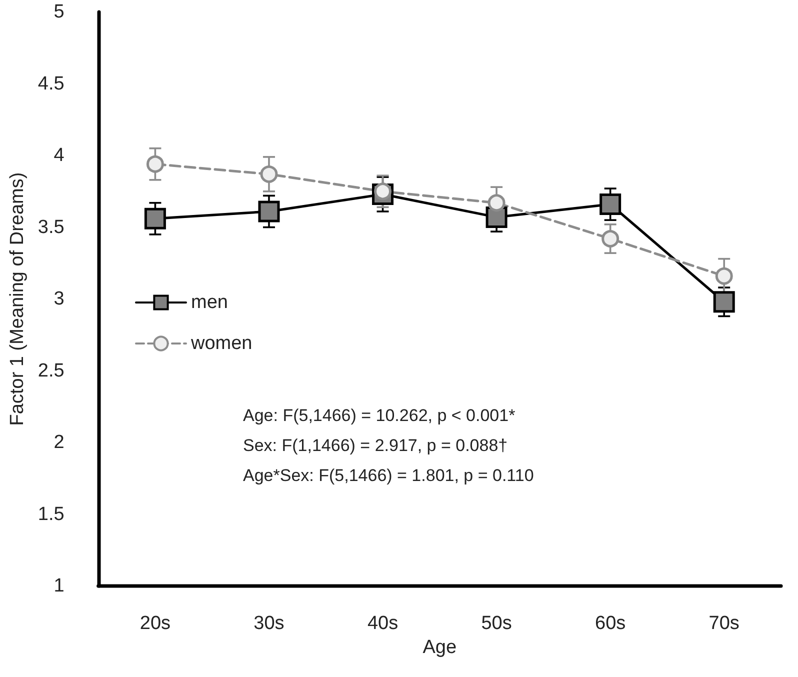  What do you see at coordinates (59, 586) in the screenshot?
I see `y-tick-label: 1` at bounding box center [59, 586].